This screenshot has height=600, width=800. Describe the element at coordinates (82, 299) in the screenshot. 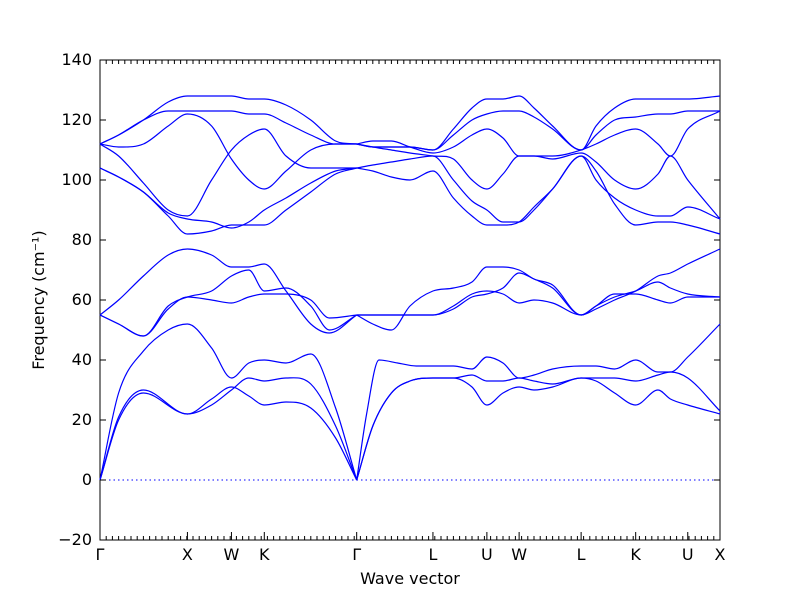

I see `y-tick-label: 60` at that location.